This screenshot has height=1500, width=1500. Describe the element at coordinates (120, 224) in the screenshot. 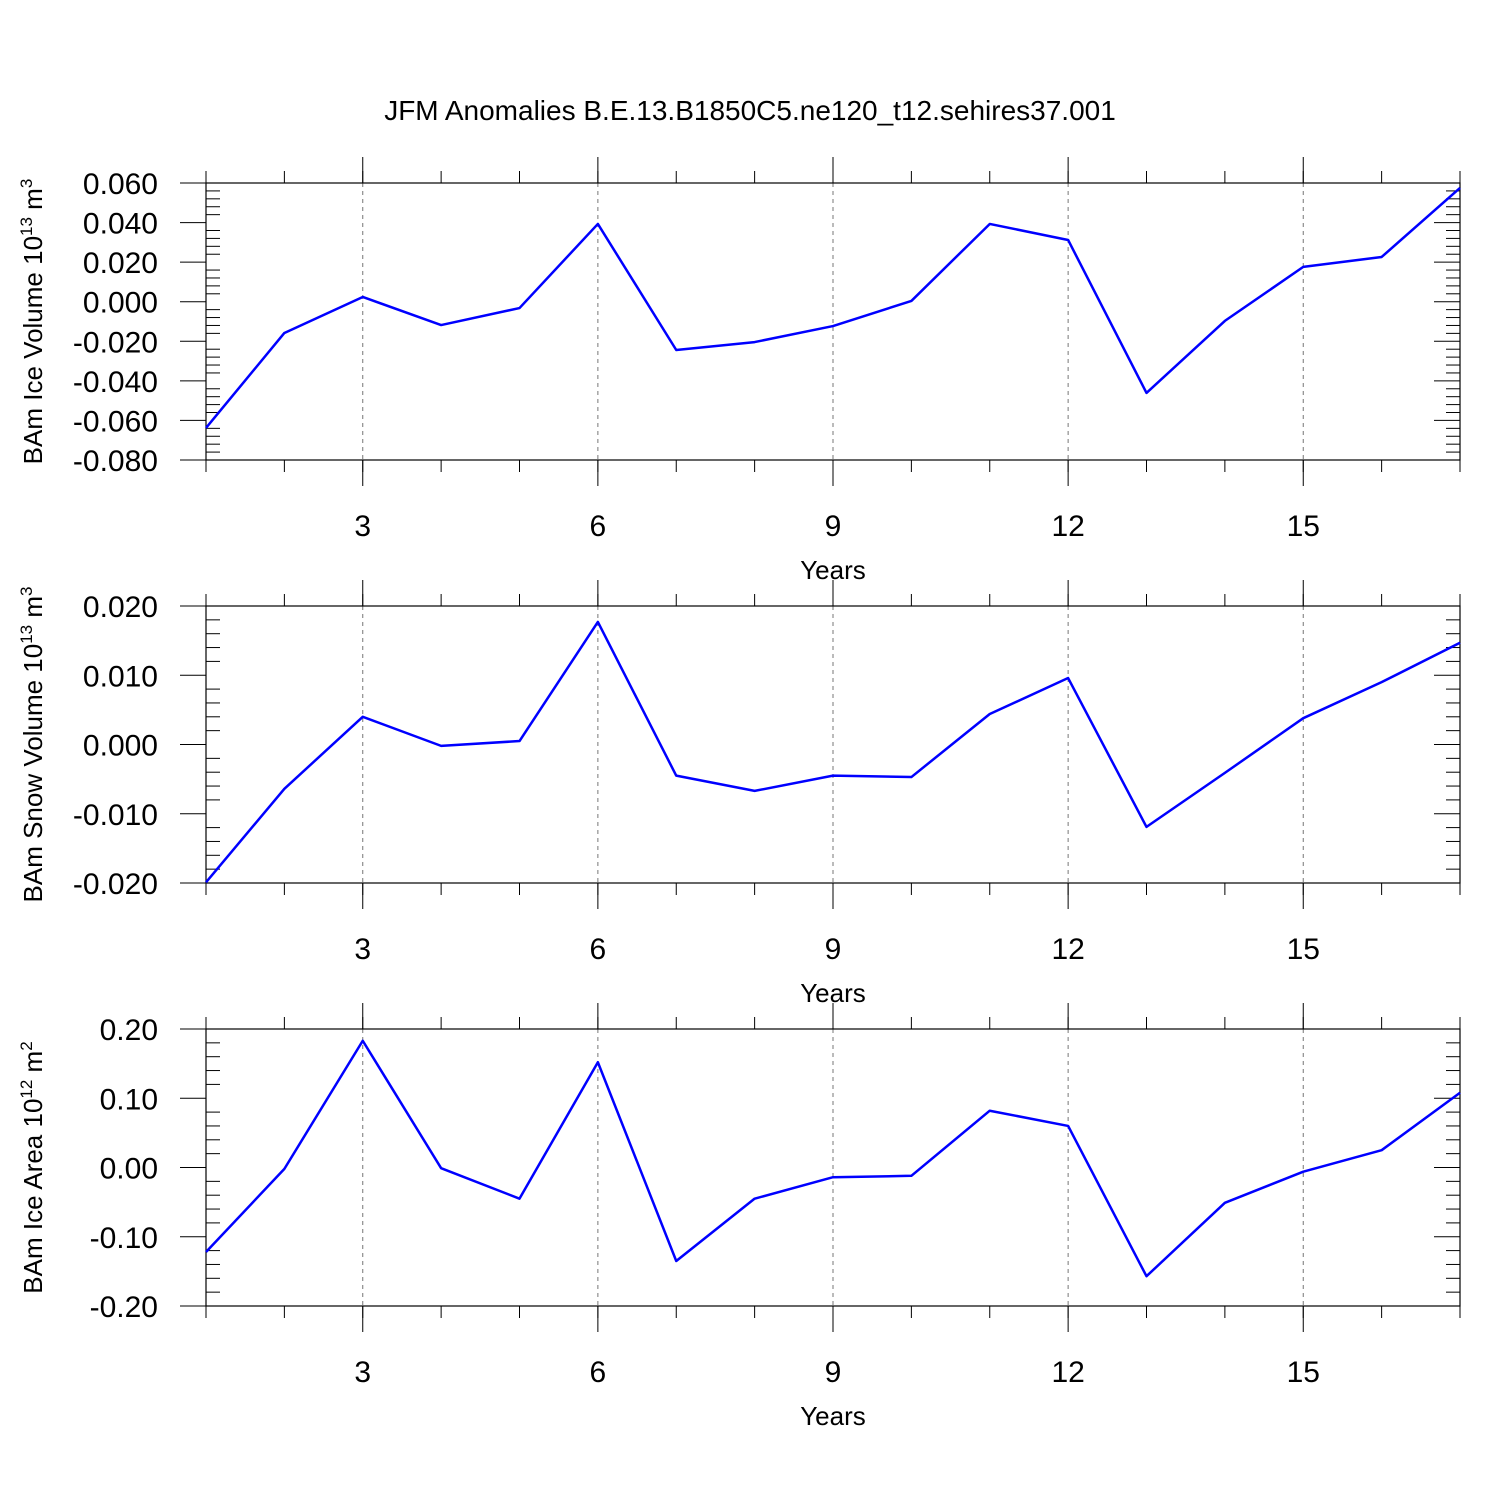

I see `y-tick-label: 0.040` at that location.